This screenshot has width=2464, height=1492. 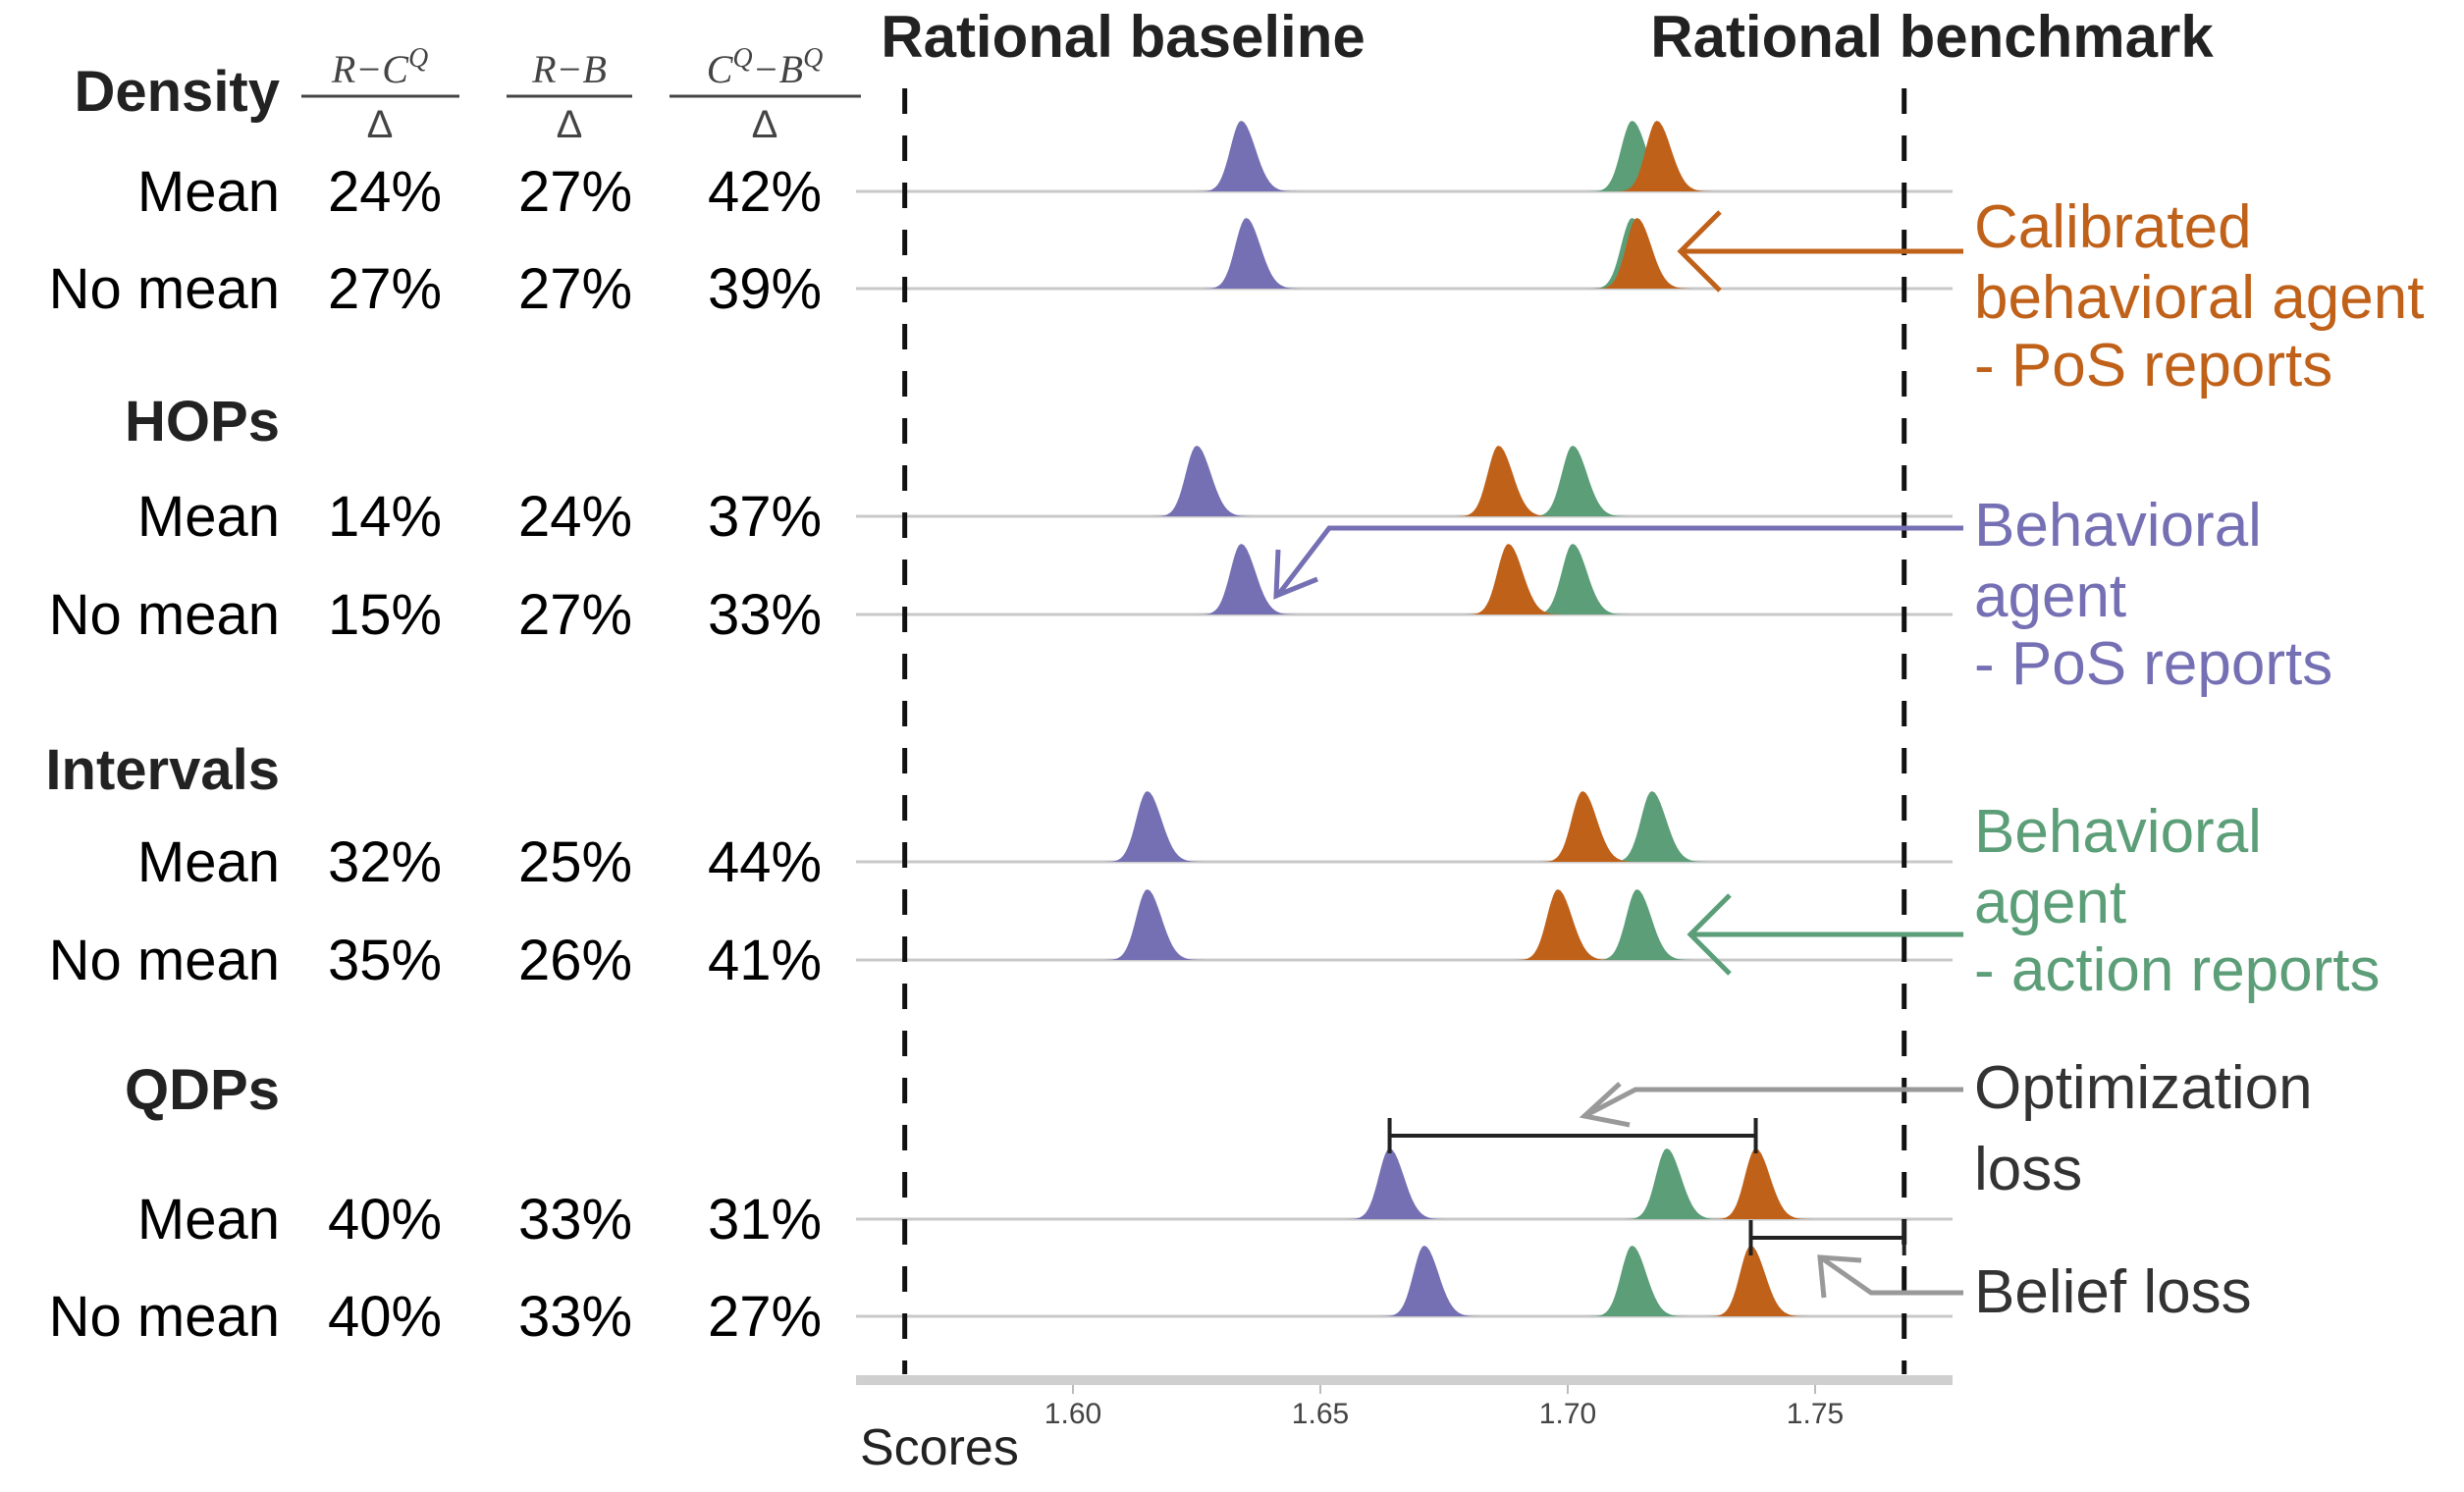 I want to click on row-value: 25%, so click(x=575, y=862).